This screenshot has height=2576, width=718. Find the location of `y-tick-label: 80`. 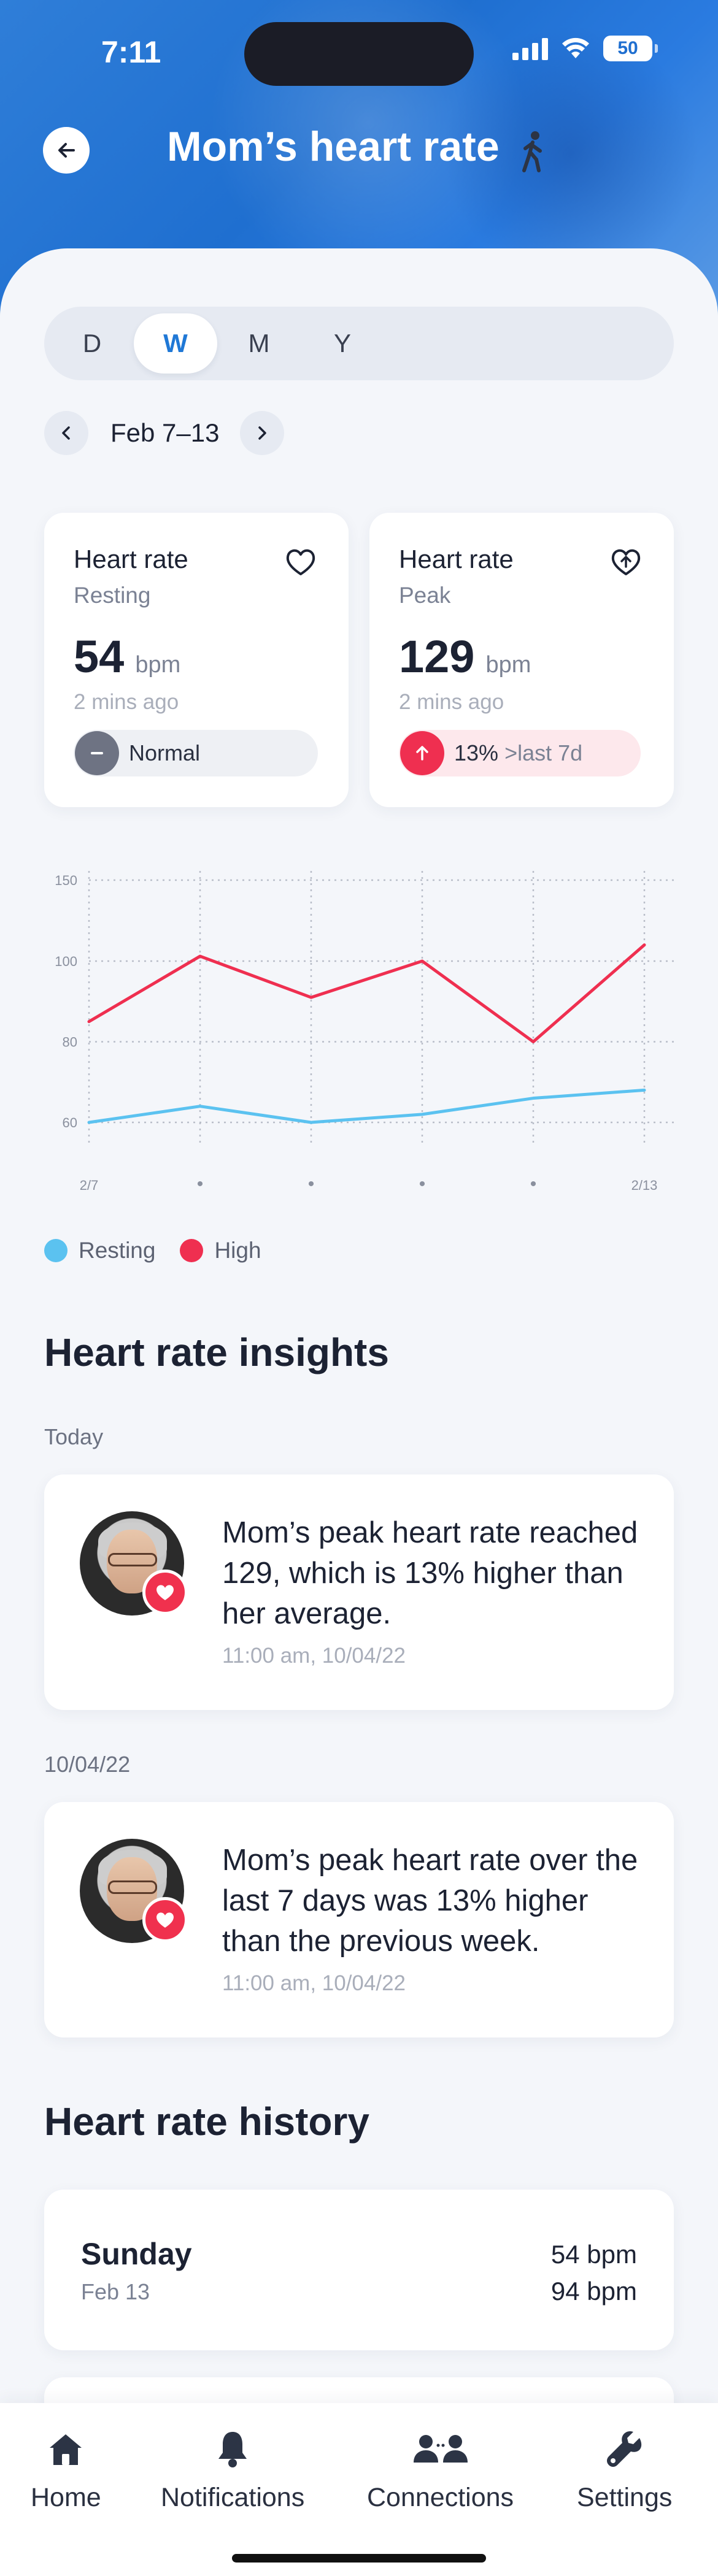

y-tick-label: 80 is located at coordinates (70, 1042).